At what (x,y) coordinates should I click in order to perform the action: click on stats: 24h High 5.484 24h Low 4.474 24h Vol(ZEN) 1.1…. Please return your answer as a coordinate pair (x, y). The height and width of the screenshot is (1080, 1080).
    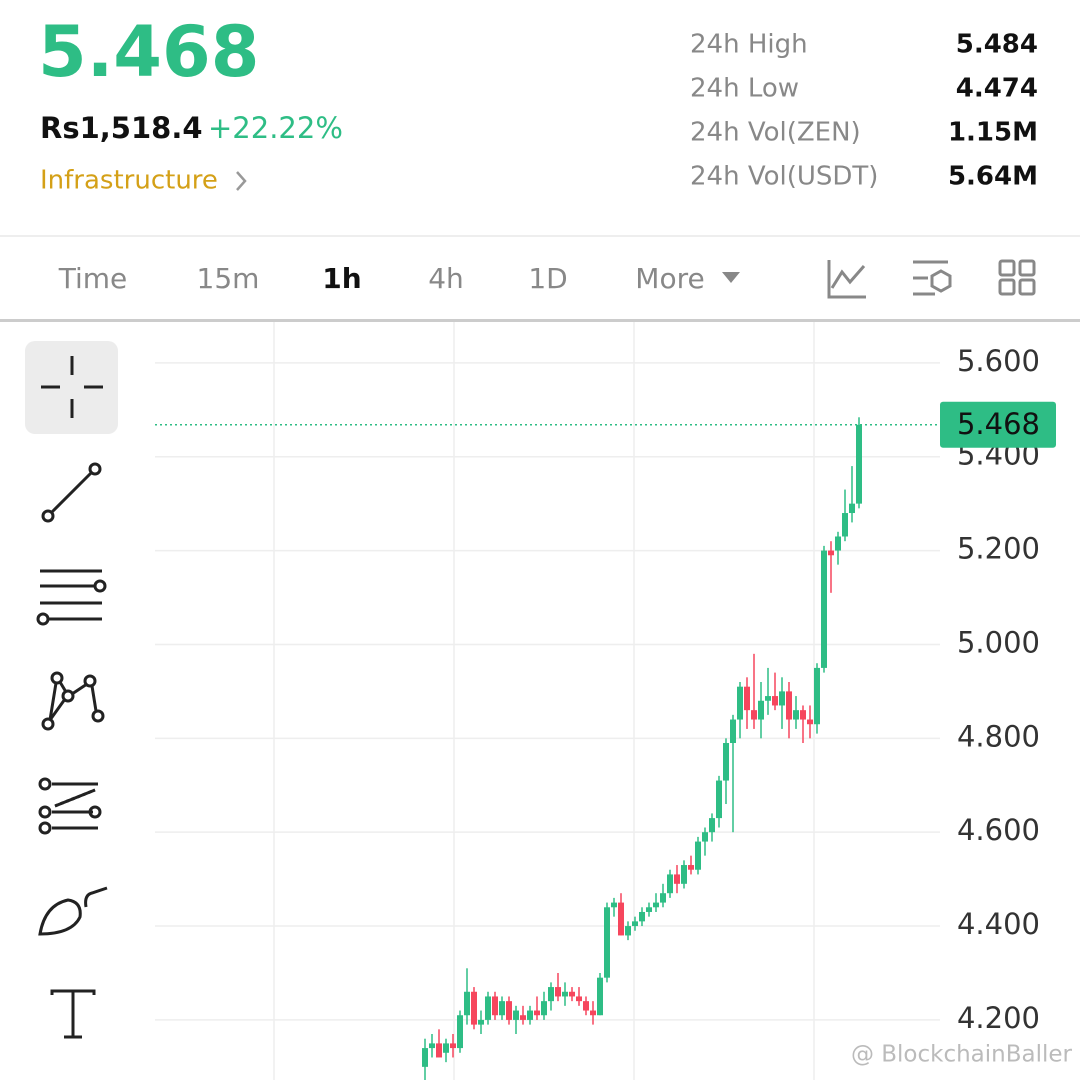
    Looking at the image, I should click on (864, 111).